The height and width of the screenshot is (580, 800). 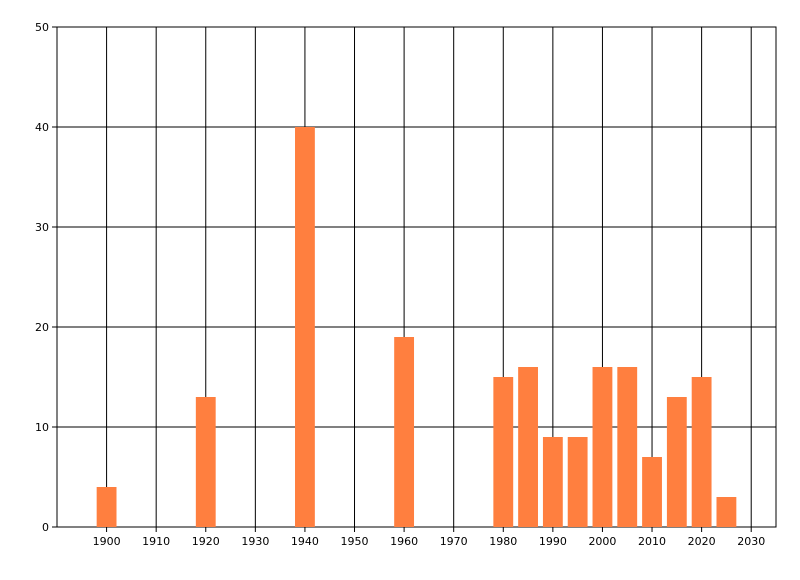 I want to click on x-tick-label: 1930, so click(x=255, y=541).